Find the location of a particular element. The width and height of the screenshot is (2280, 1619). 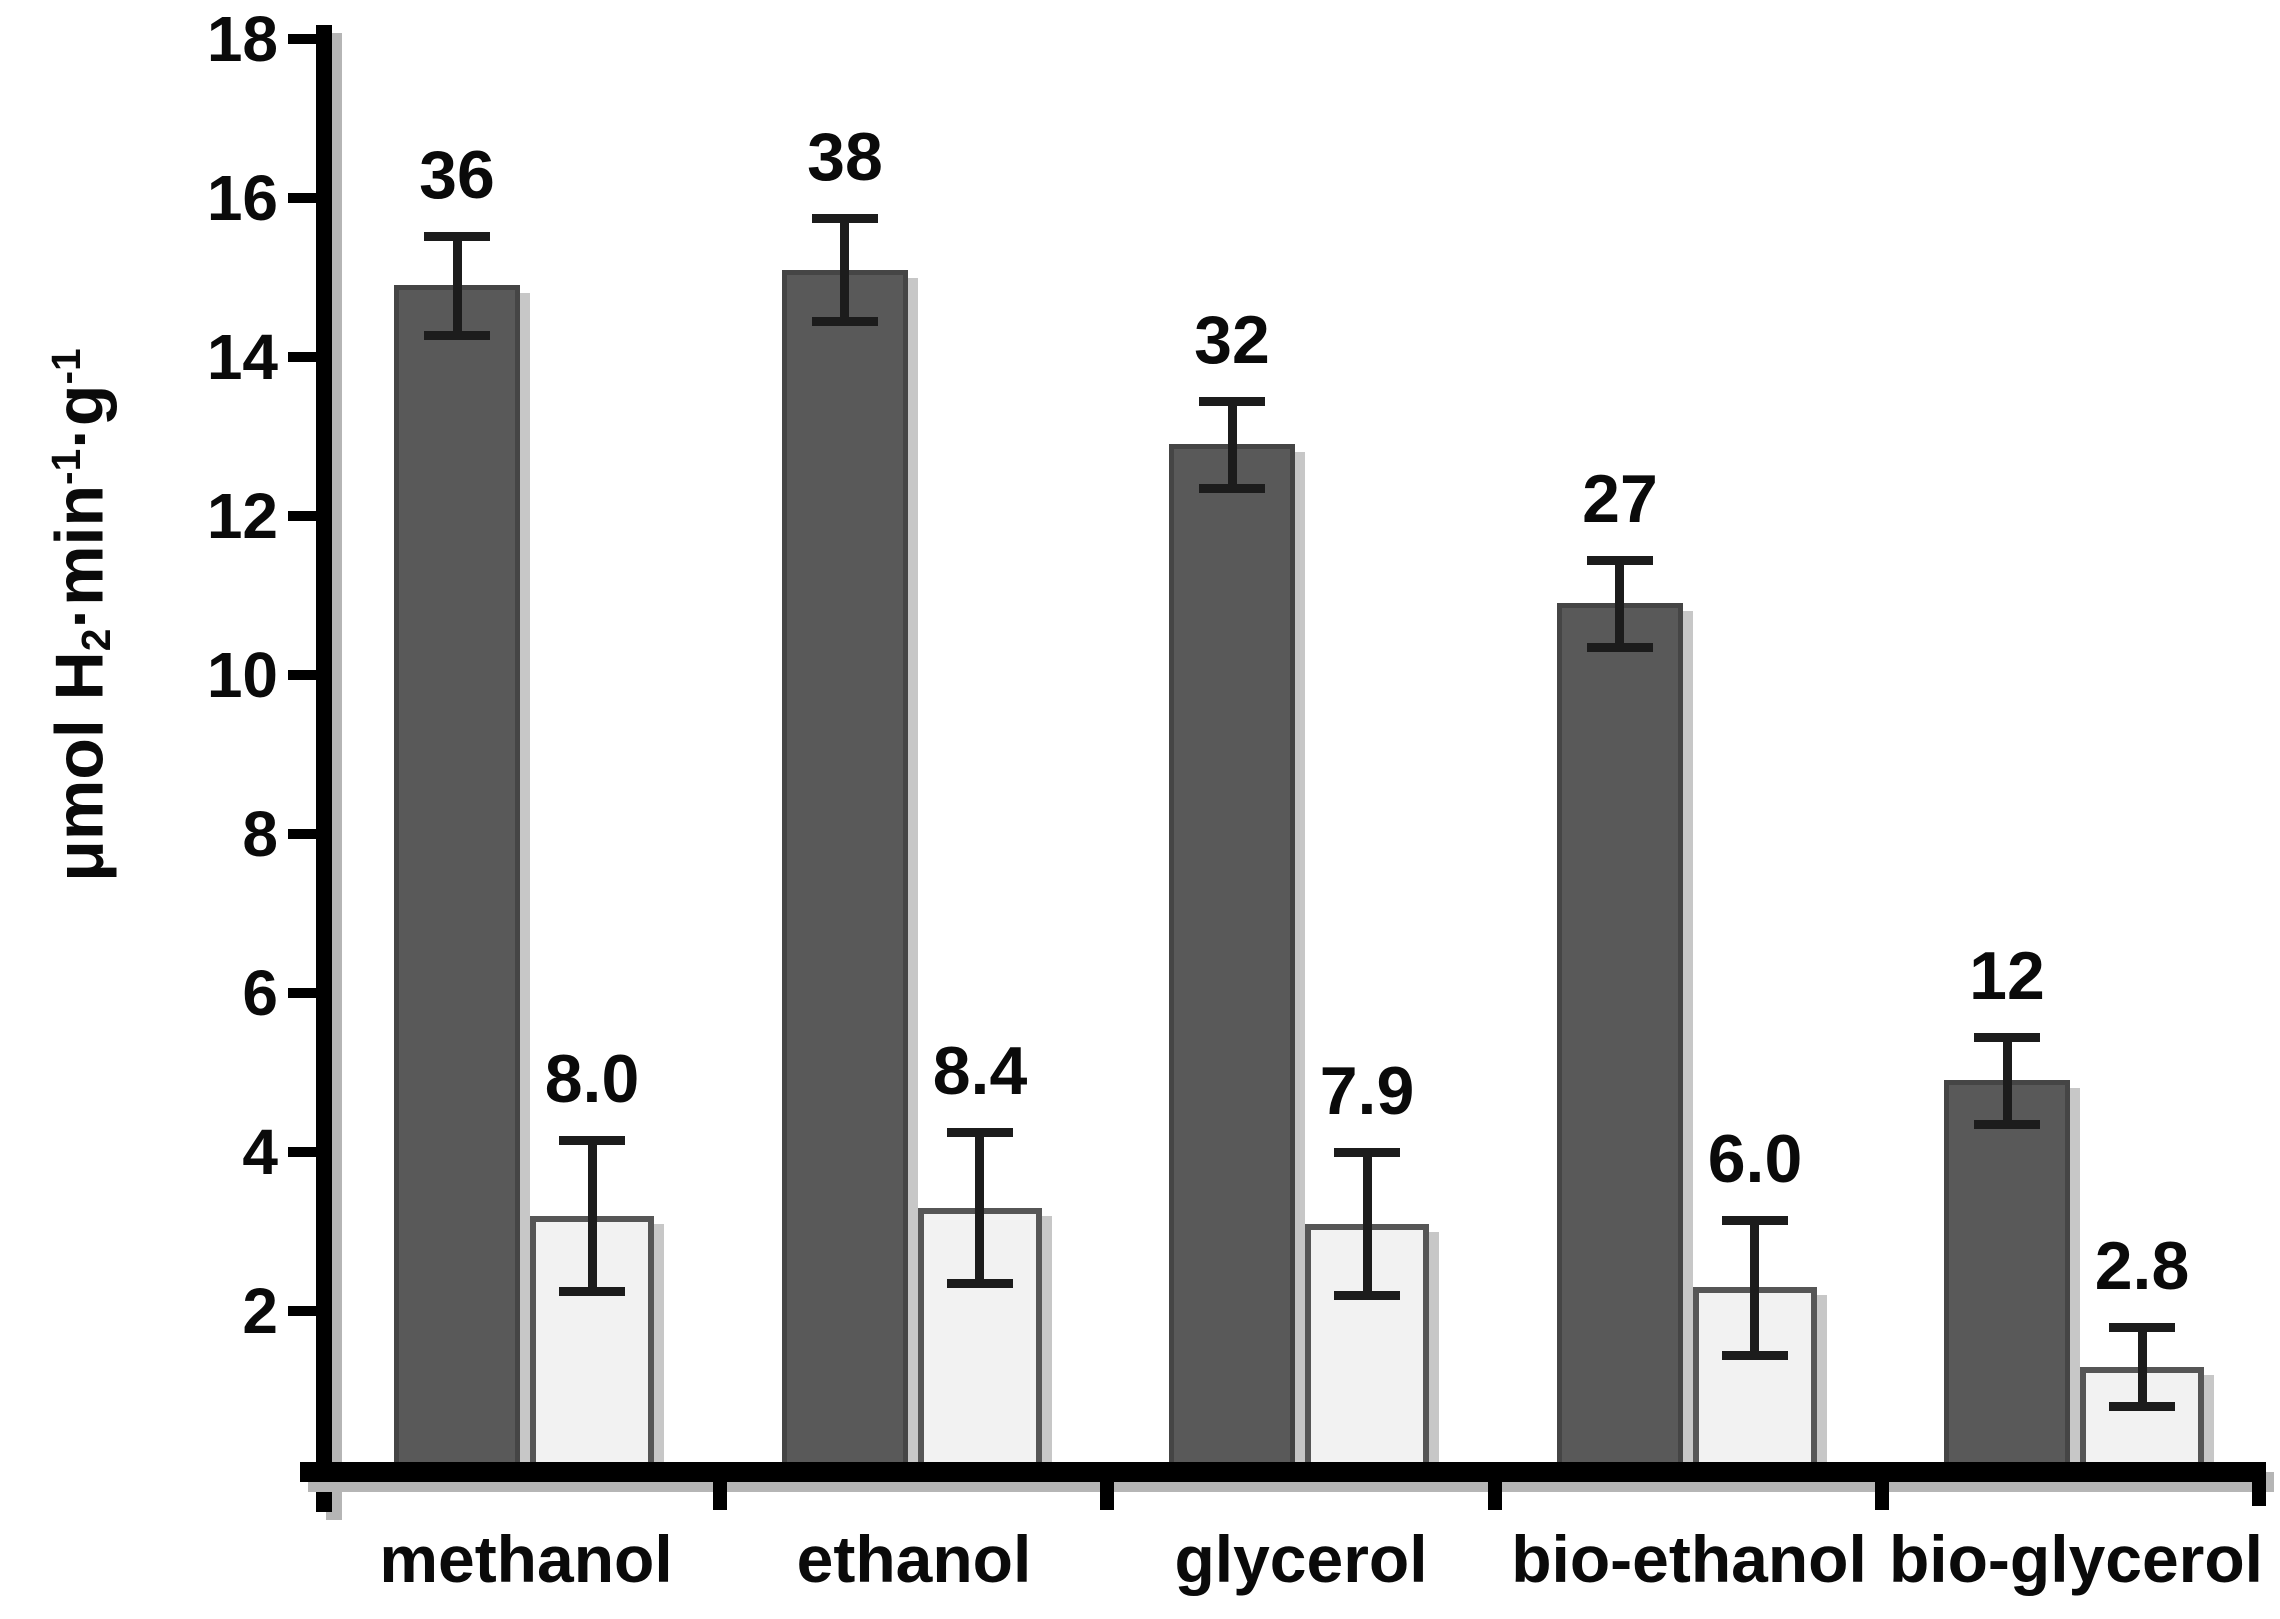

y-axis-line is located at coordinates (324, 768).